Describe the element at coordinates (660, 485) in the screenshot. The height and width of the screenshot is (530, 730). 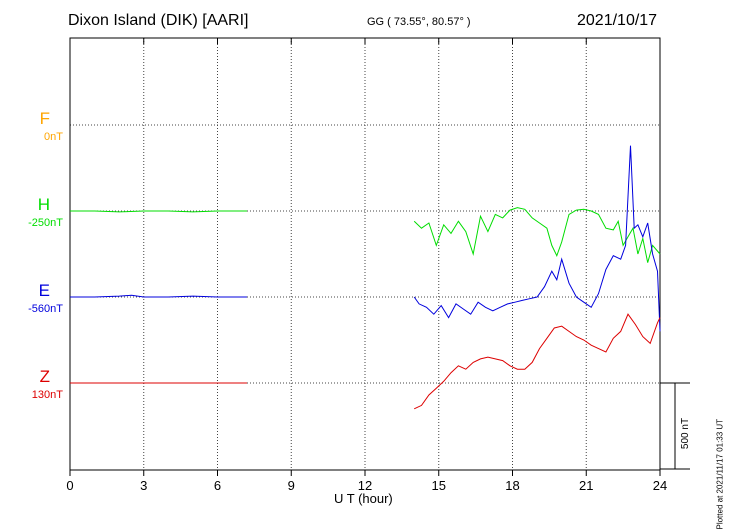
I see `x-tick-label: 24` at that location.